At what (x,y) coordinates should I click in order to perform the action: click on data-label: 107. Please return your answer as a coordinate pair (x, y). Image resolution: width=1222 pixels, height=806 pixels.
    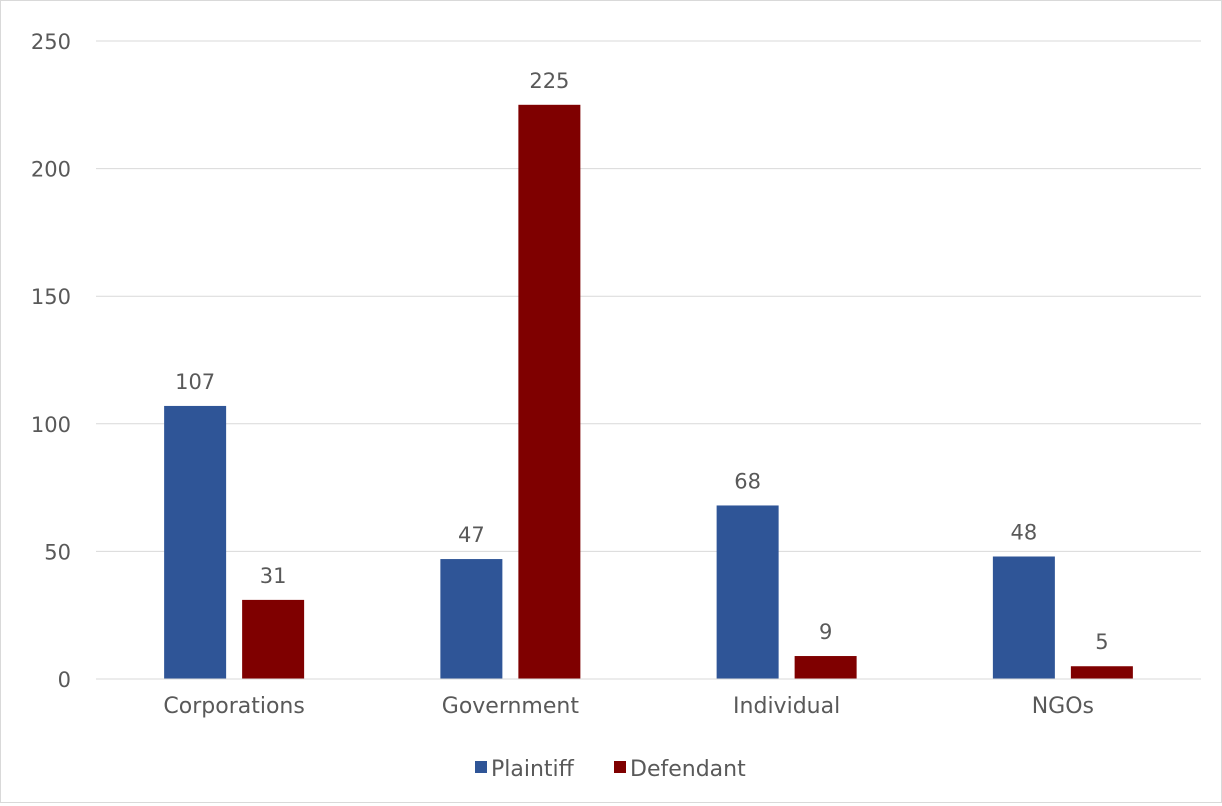
    Looking at the image, I should click on (195, 382).